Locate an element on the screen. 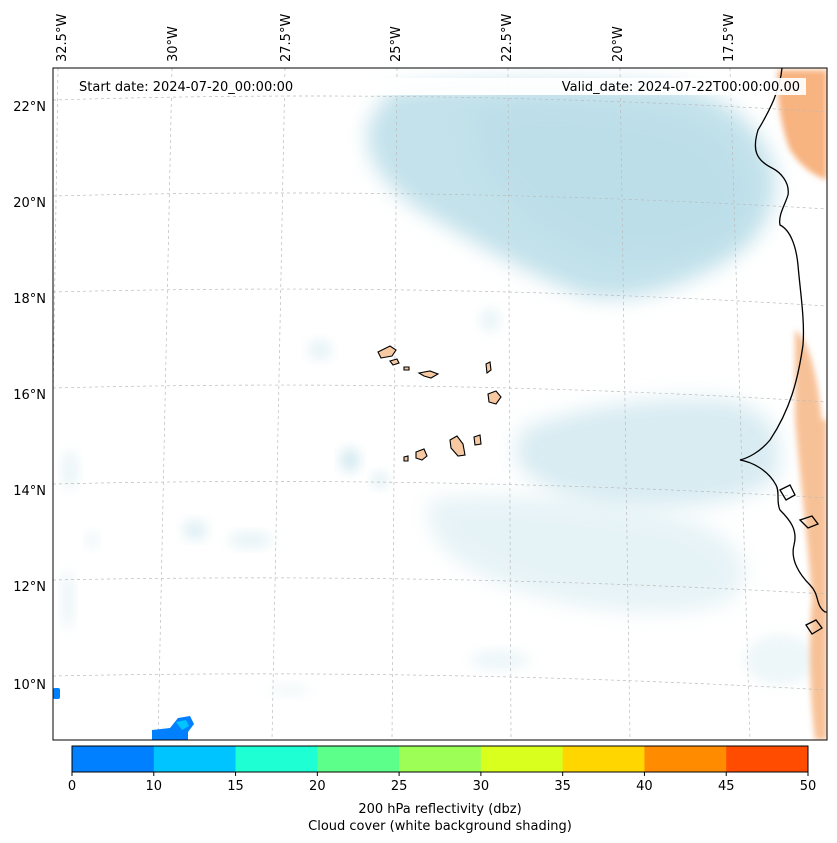 This screenshot has width=837, height=843. cloud-band-east is located at coordinates (586, 554).